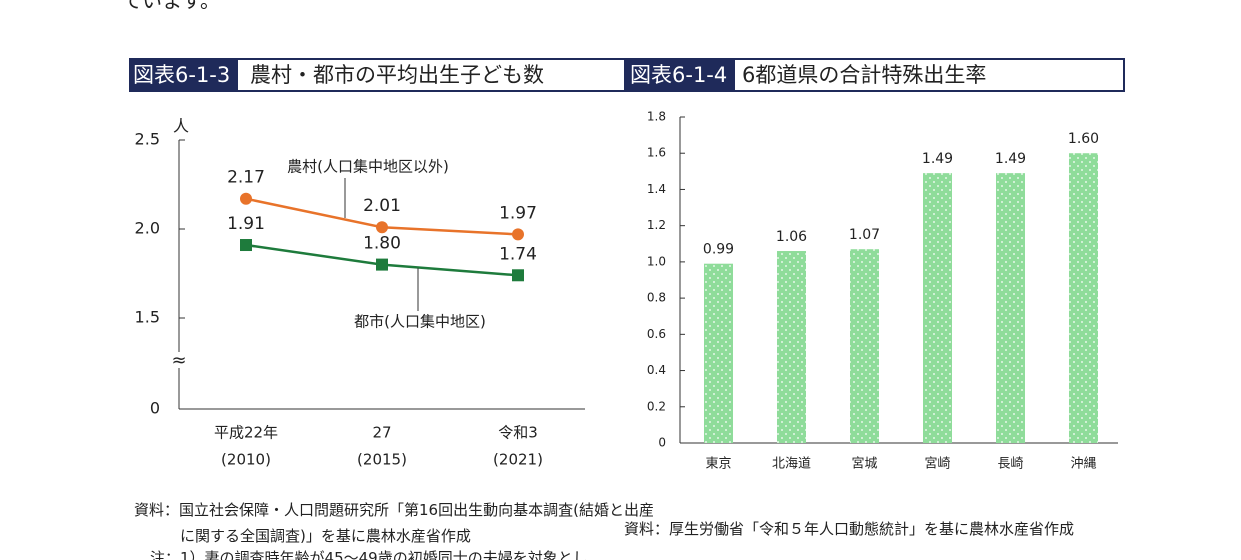 This screenshot has width=1241, height=560. What do you see at coordinates (381, 433) in the screenshot?
I see `x-tick-label: 27` at bounding box center [381, 433].